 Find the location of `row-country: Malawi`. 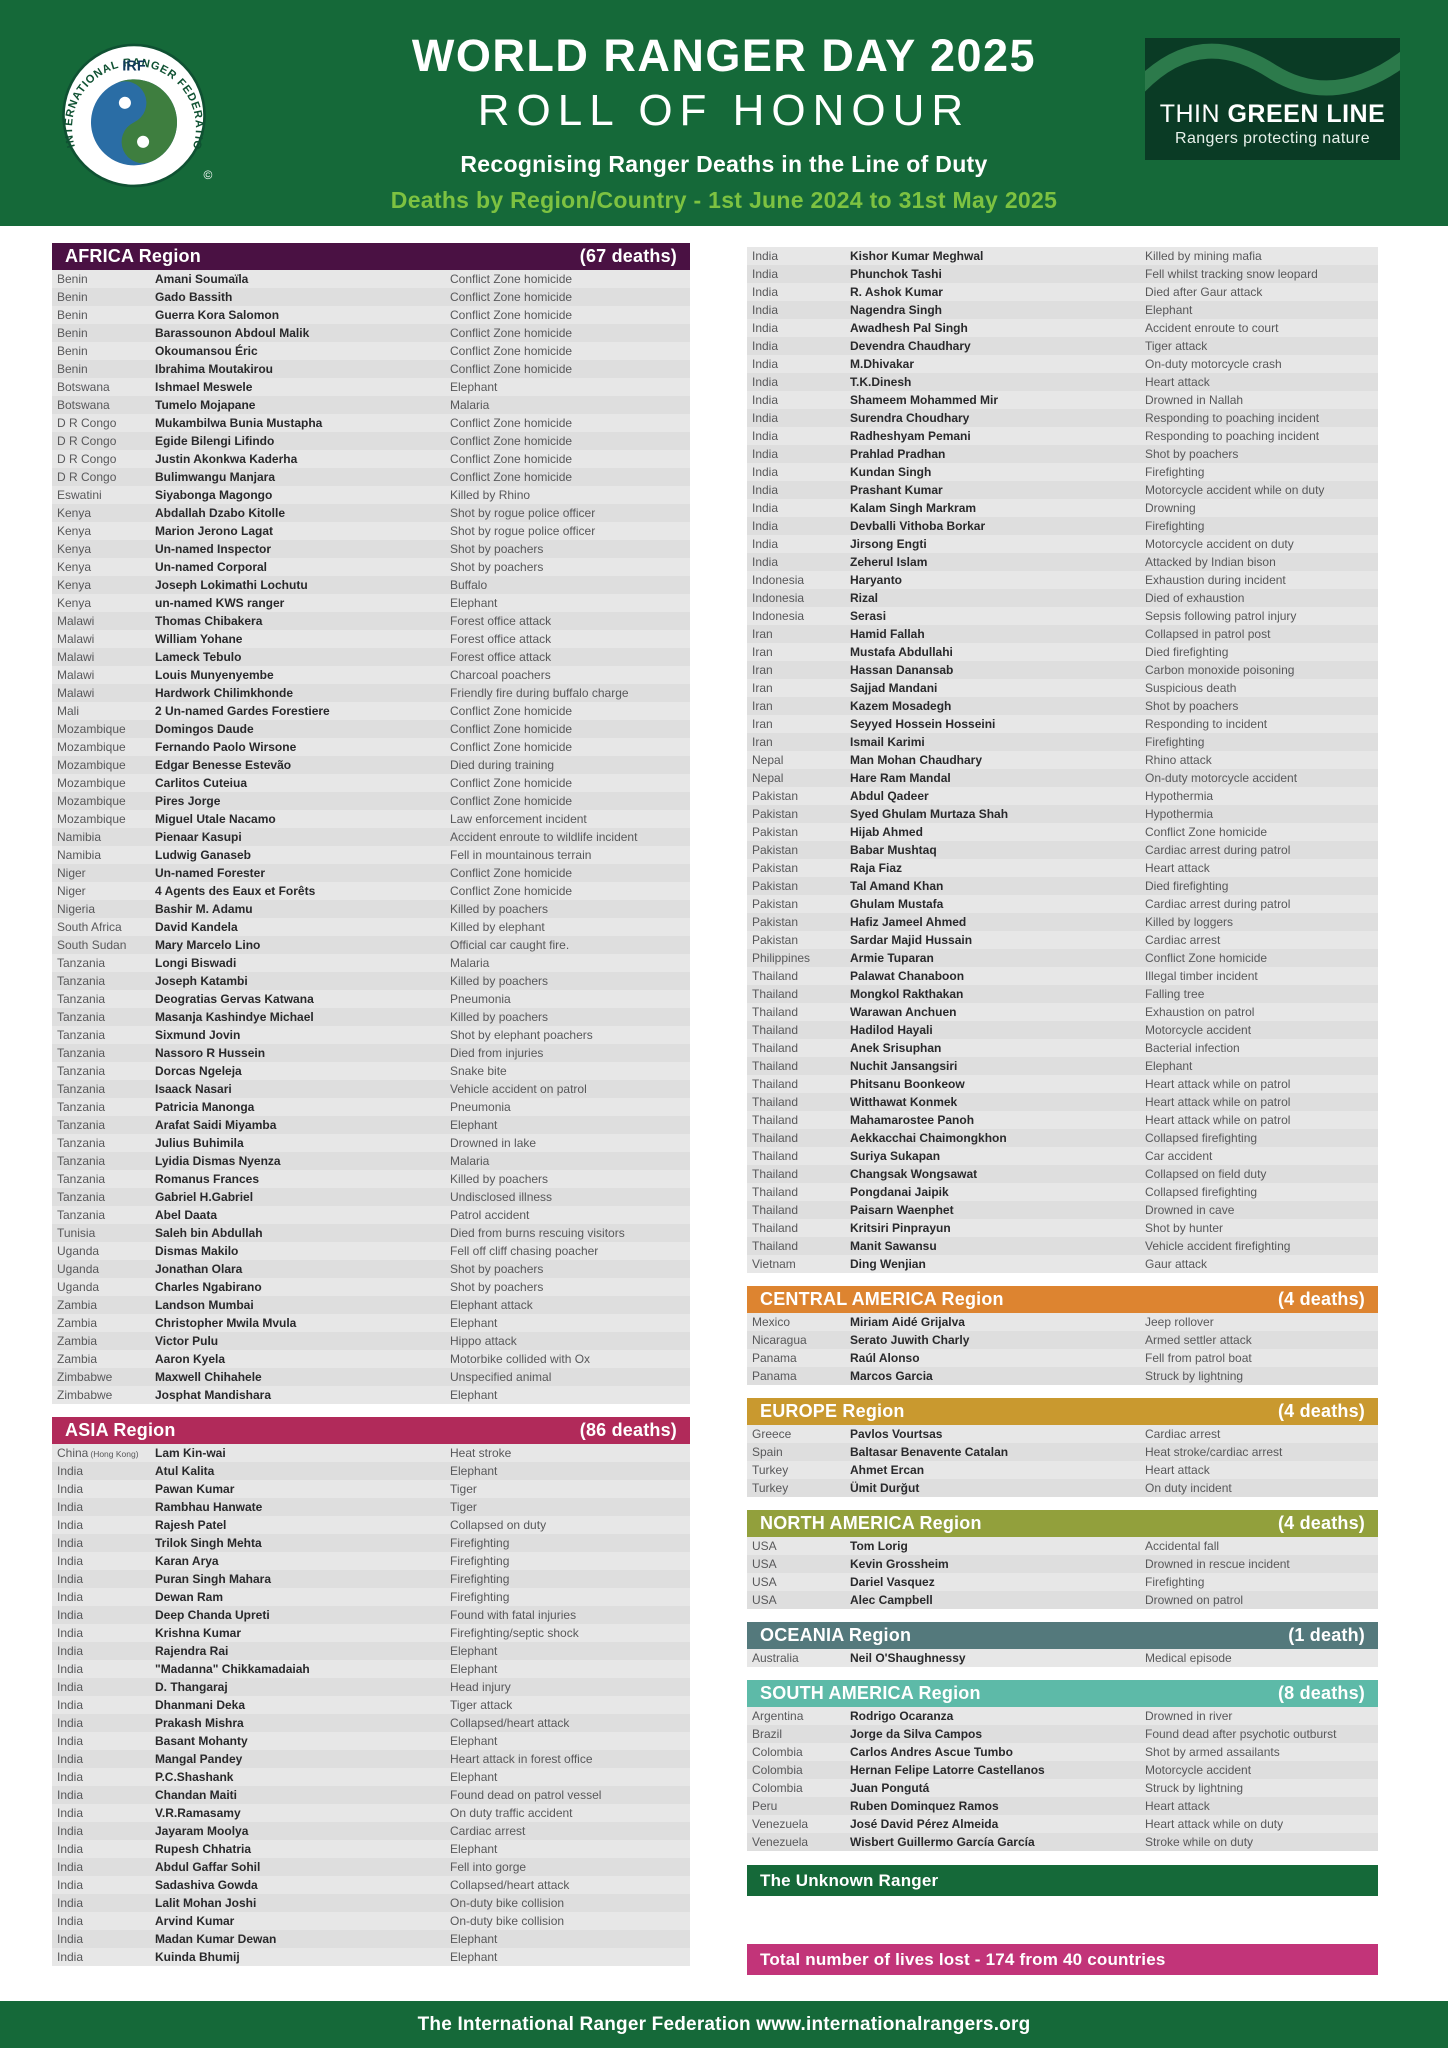

row-country: Malawi is located at coordinates (76, 693).